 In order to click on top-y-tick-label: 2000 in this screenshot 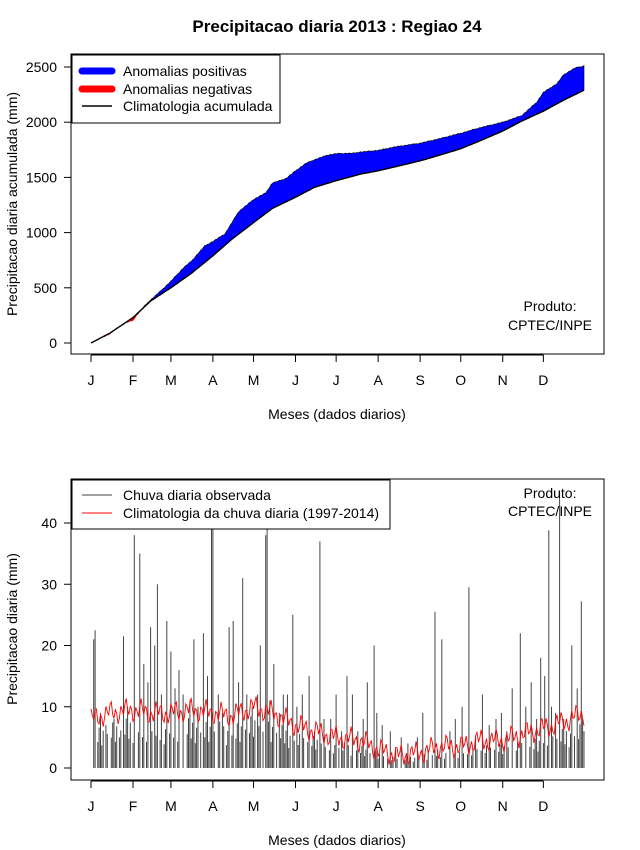, I will do `click(41, 122)`.